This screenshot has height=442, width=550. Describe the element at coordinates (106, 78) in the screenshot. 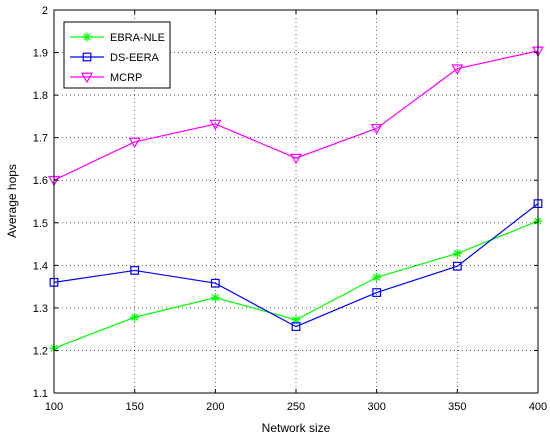

I see `legend-entry: MCRP` at that location.